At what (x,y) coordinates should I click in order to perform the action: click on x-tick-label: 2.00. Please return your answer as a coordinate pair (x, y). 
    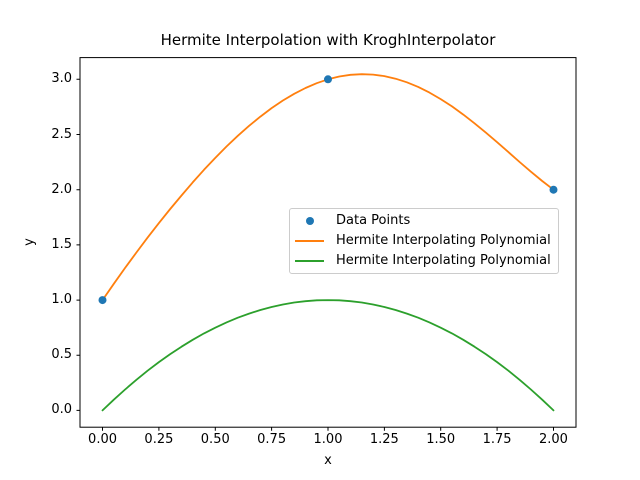
    Looking at the image, I should click on (553, 439).